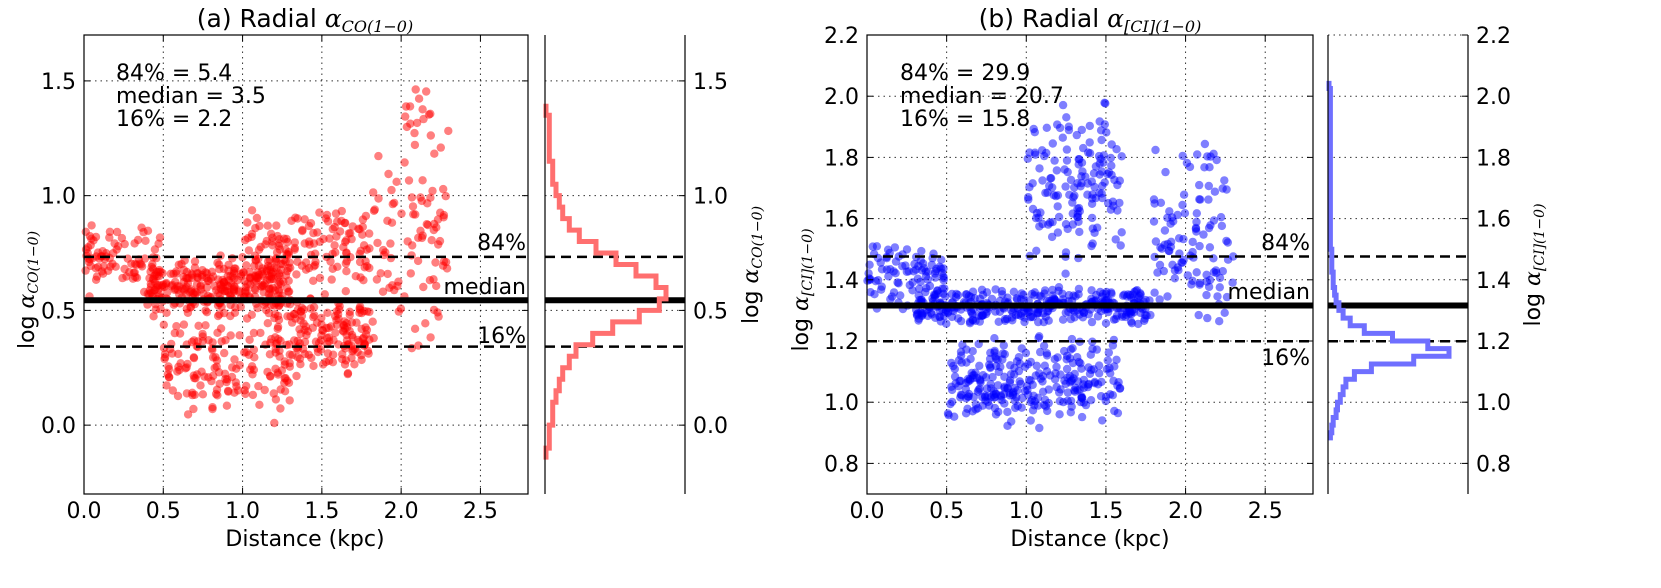 This screenshot has width=1661, height=588. I want to click on hist-y-tick-label: 0.8, so click(1493, 464).